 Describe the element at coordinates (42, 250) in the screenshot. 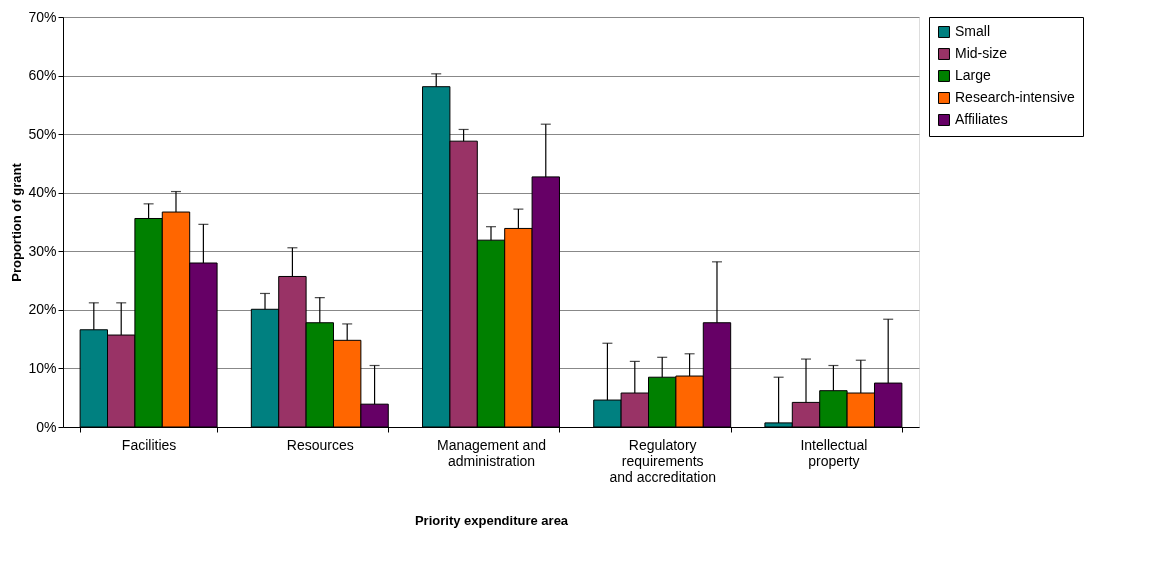

I see `y-tick-label: 30%` at that location.